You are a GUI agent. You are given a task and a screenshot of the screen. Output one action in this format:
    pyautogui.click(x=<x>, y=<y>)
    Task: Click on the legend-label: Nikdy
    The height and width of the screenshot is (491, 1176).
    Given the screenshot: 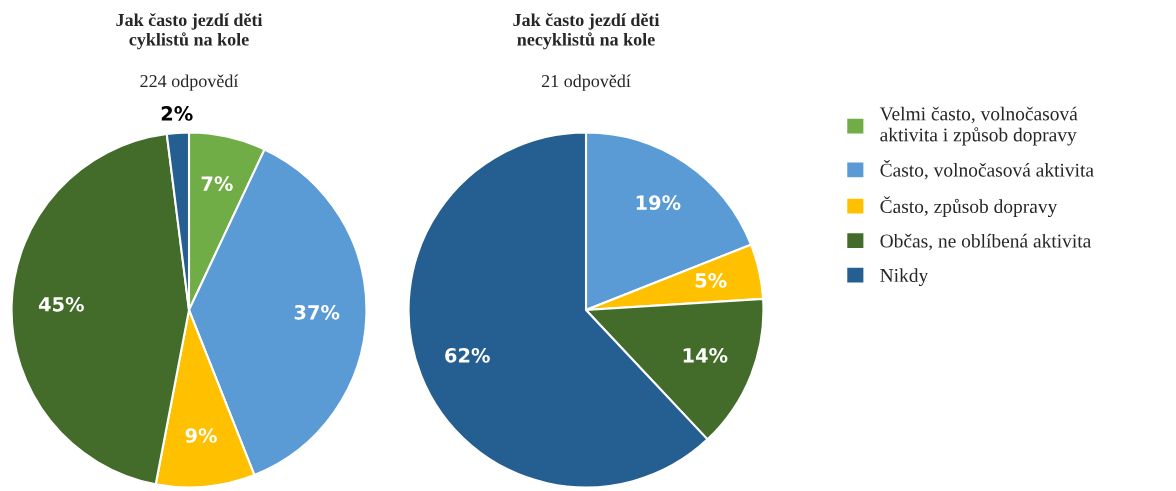 What is the action you would take?
    pyautogui.click(x=904, y=277)
    